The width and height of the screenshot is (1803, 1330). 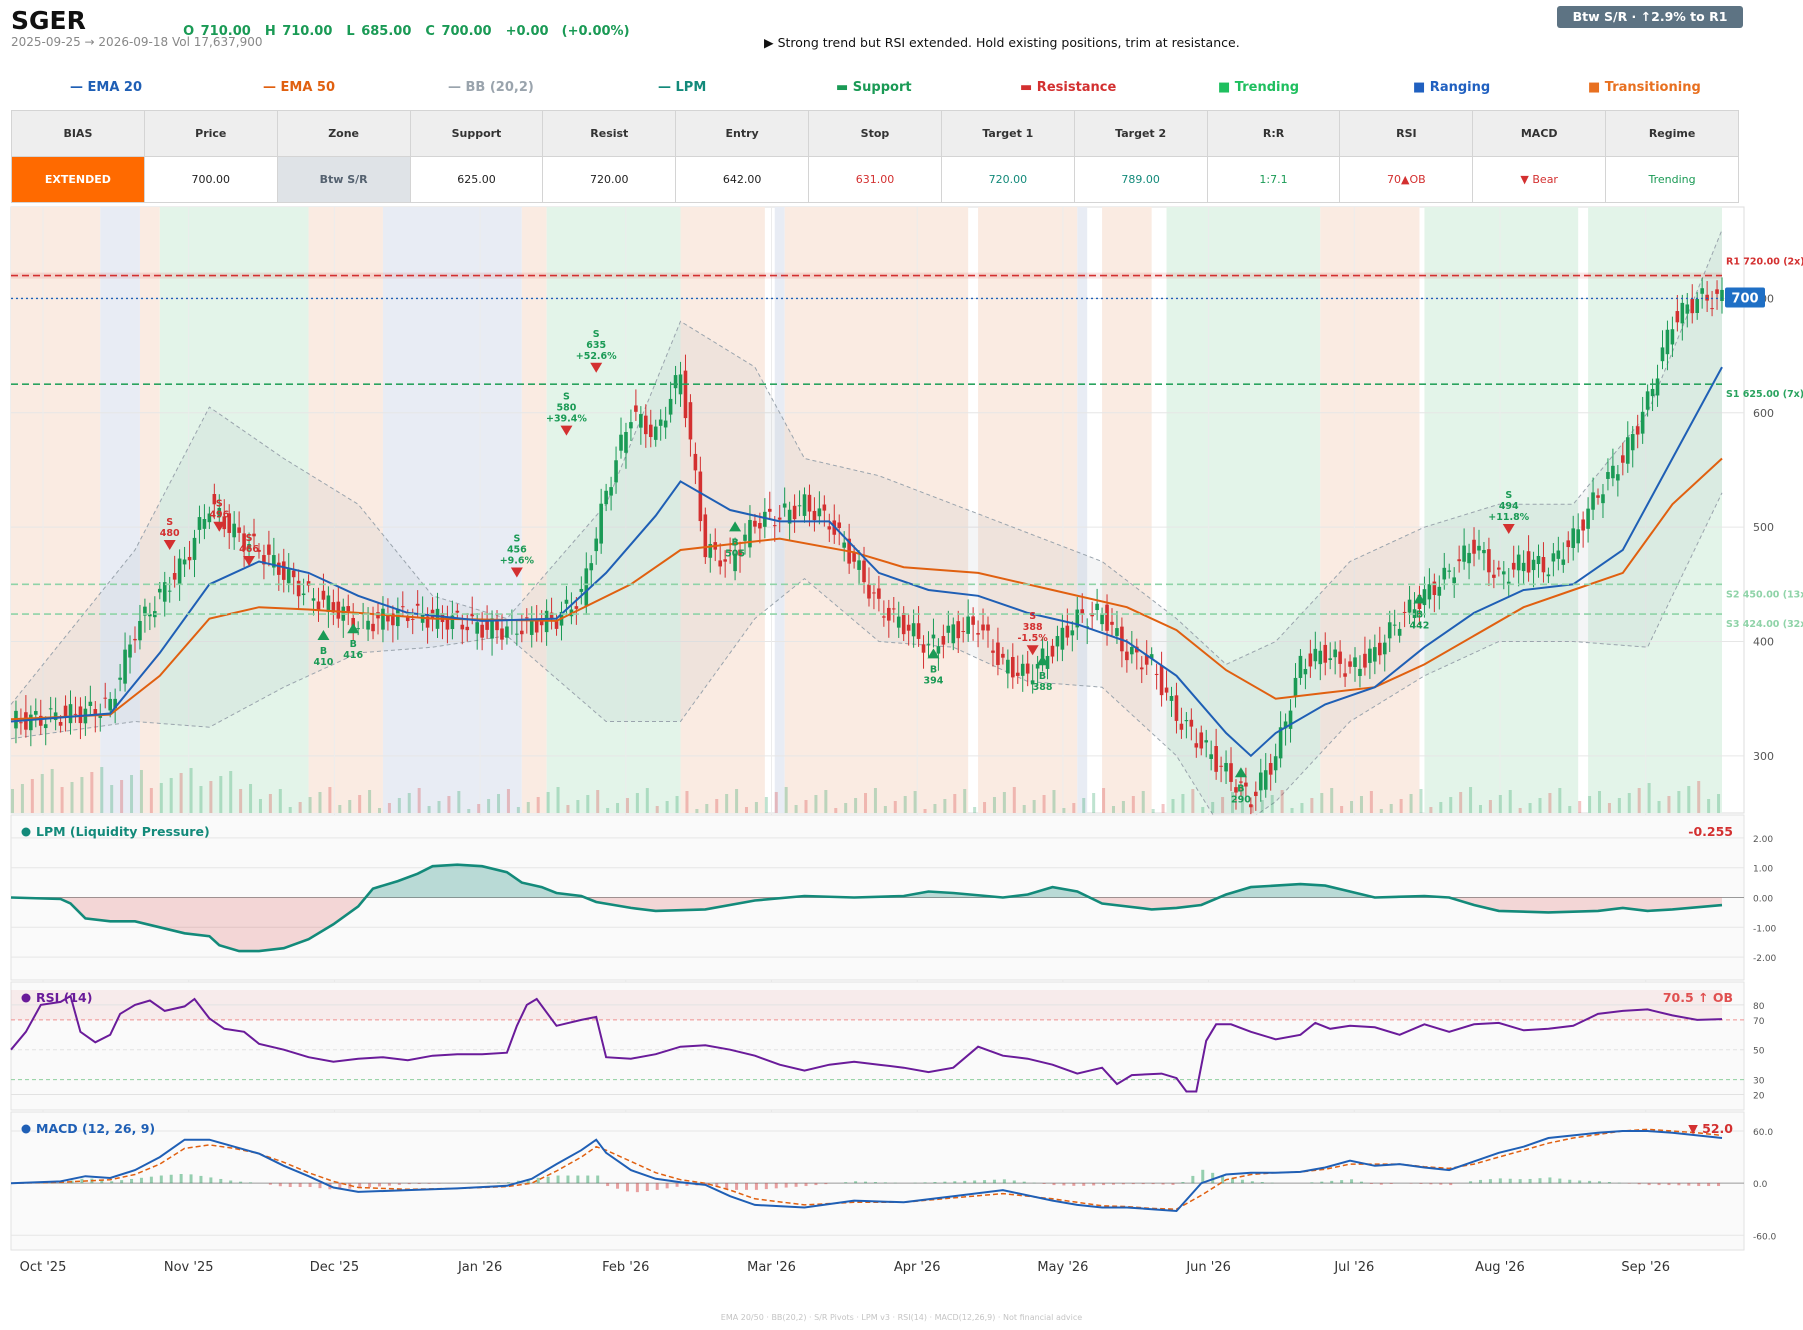 I want to click on macd-title: MACD (12, 26, 9), so click(x=95, y=1128).